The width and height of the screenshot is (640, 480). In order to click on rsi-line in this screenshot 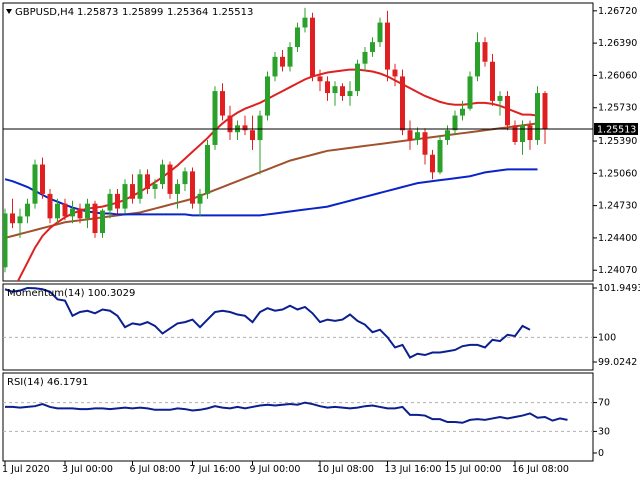, I will do `click(286, 412)`.